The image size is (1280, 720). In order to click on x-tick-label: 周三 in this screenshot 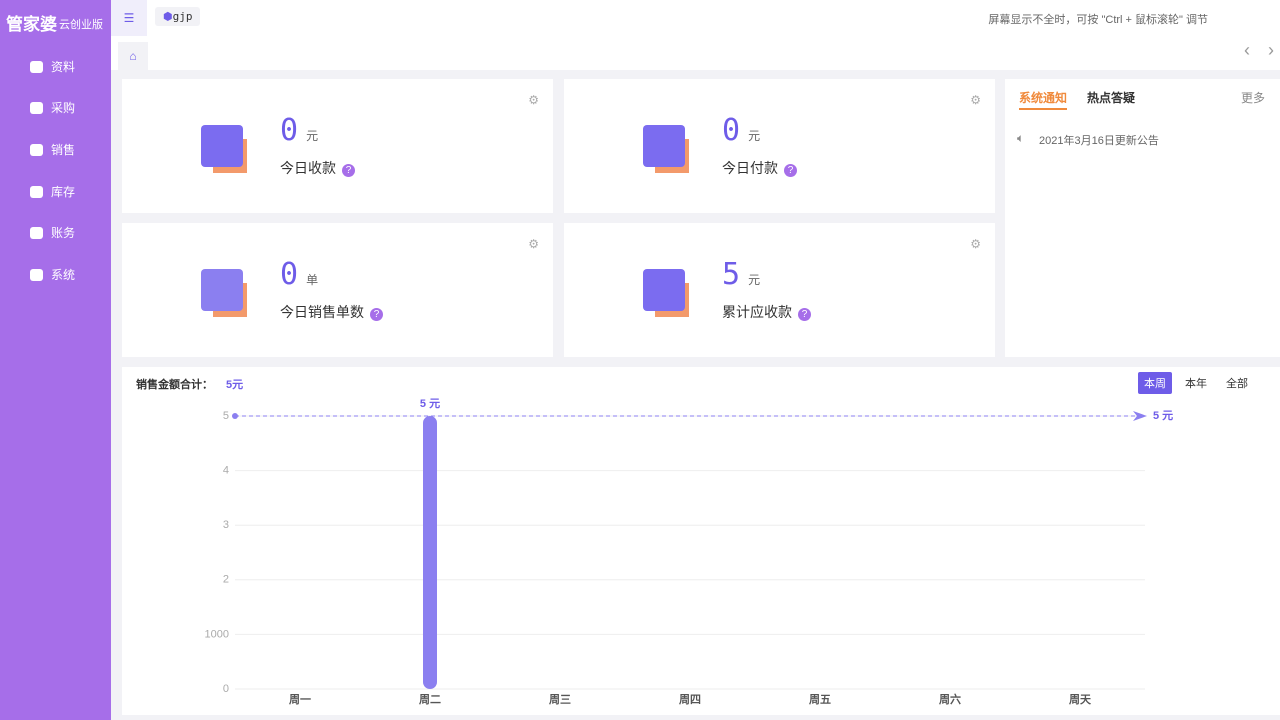, I will do `click(560, 699)`.